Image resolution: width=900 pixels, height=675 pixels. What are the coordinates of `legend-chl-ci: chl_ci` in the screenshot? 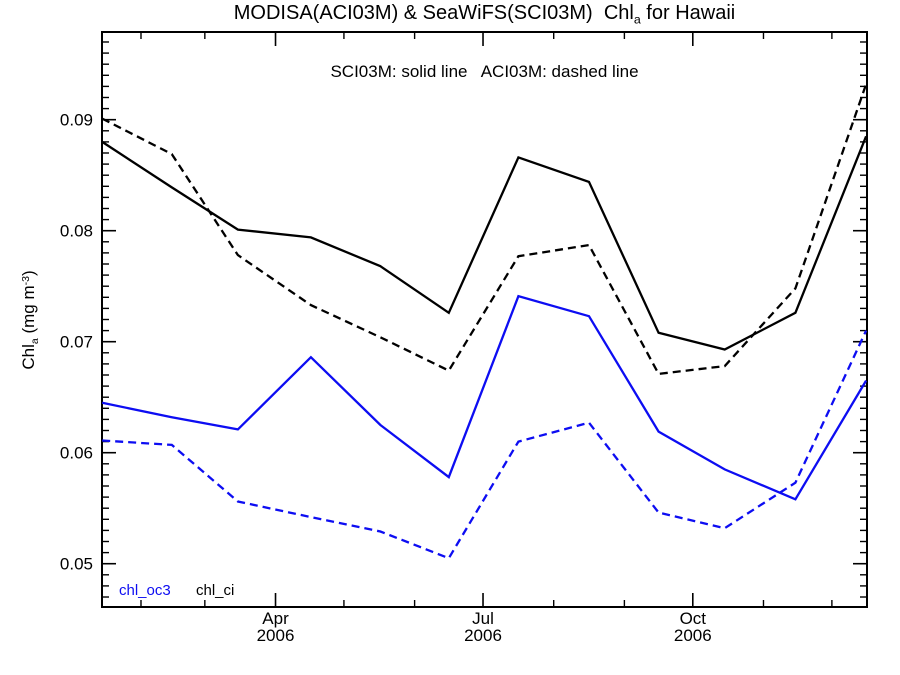 It's located at (215, 590).